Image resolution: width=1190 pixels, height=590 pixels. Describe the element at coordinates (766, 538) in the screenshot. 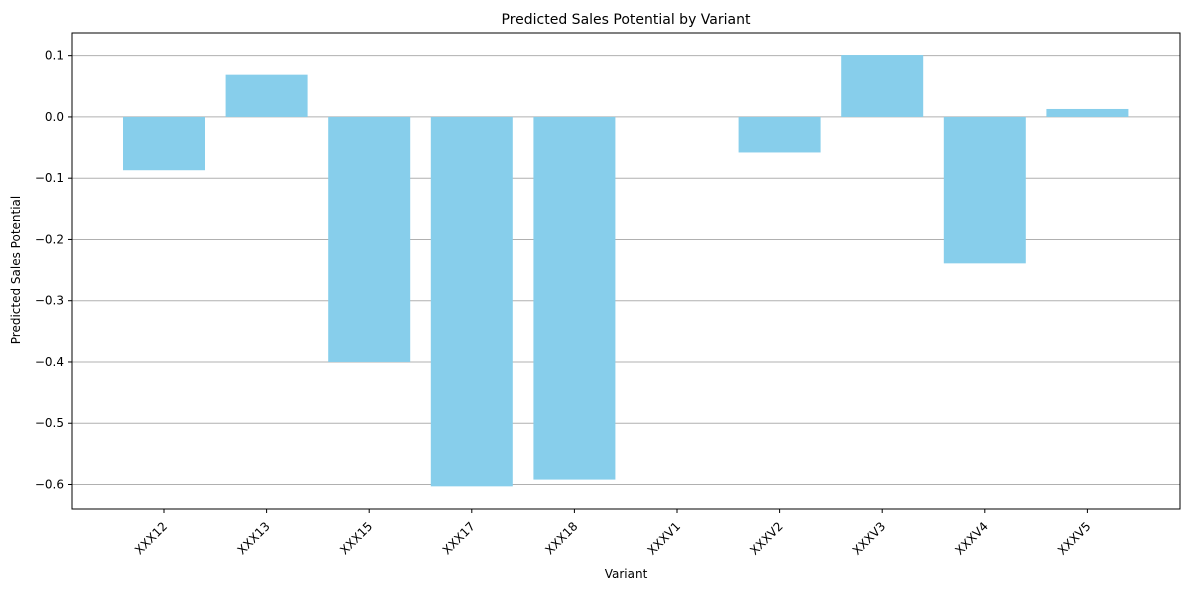

I see `x-tick-label: XXXV2` at that location.